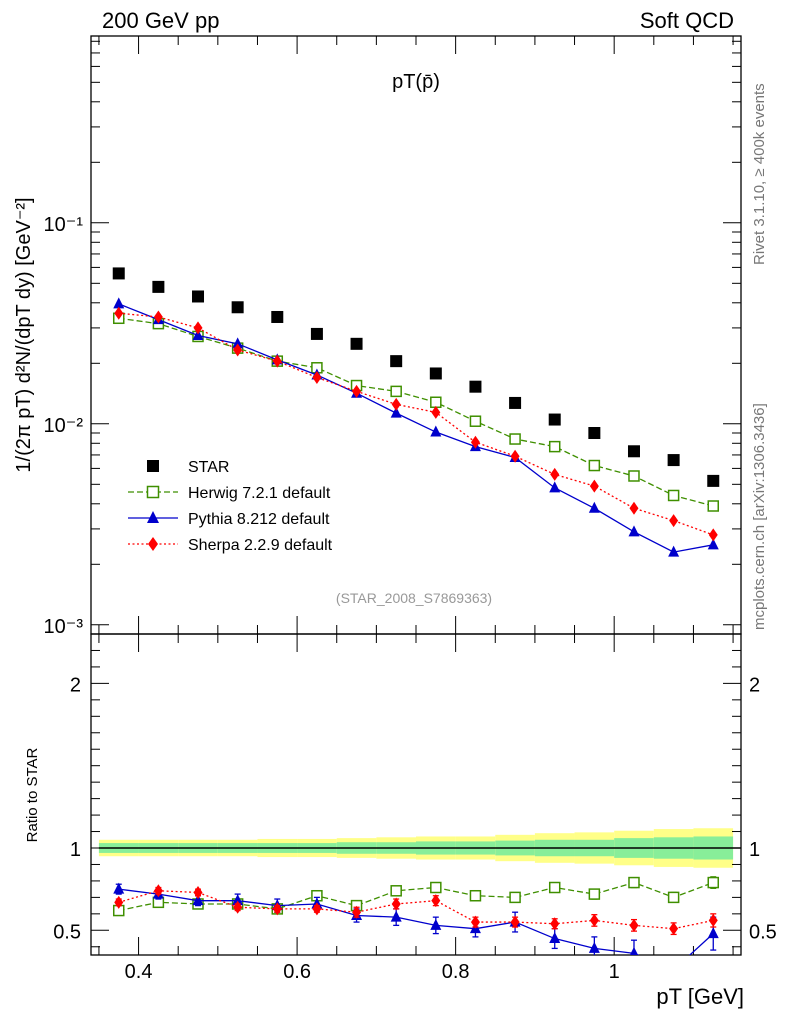  What do you see at coordinates (759, 174) in the screenshot?
I see `rivet-label: Rivet 3.1.10, ≥ 400k events` at bounding box center [759, 174].